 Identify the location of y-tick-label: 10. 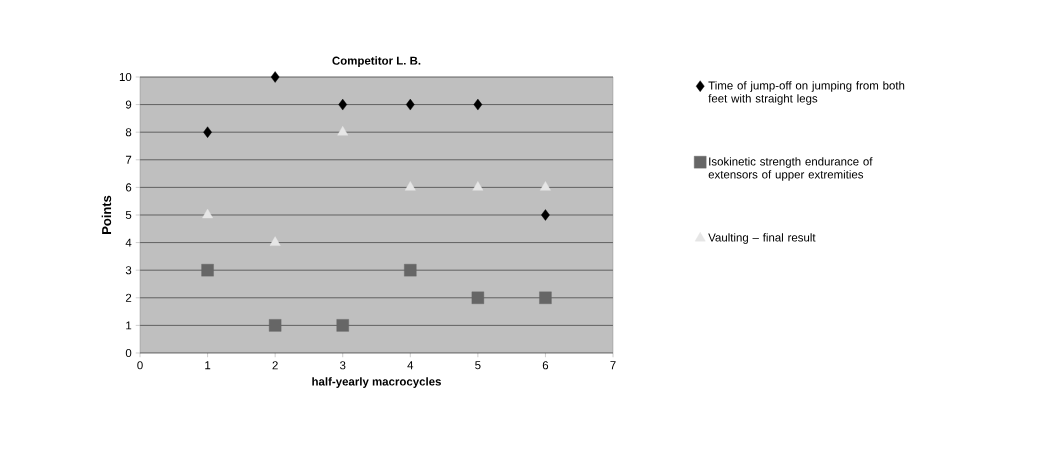
(125, 77).